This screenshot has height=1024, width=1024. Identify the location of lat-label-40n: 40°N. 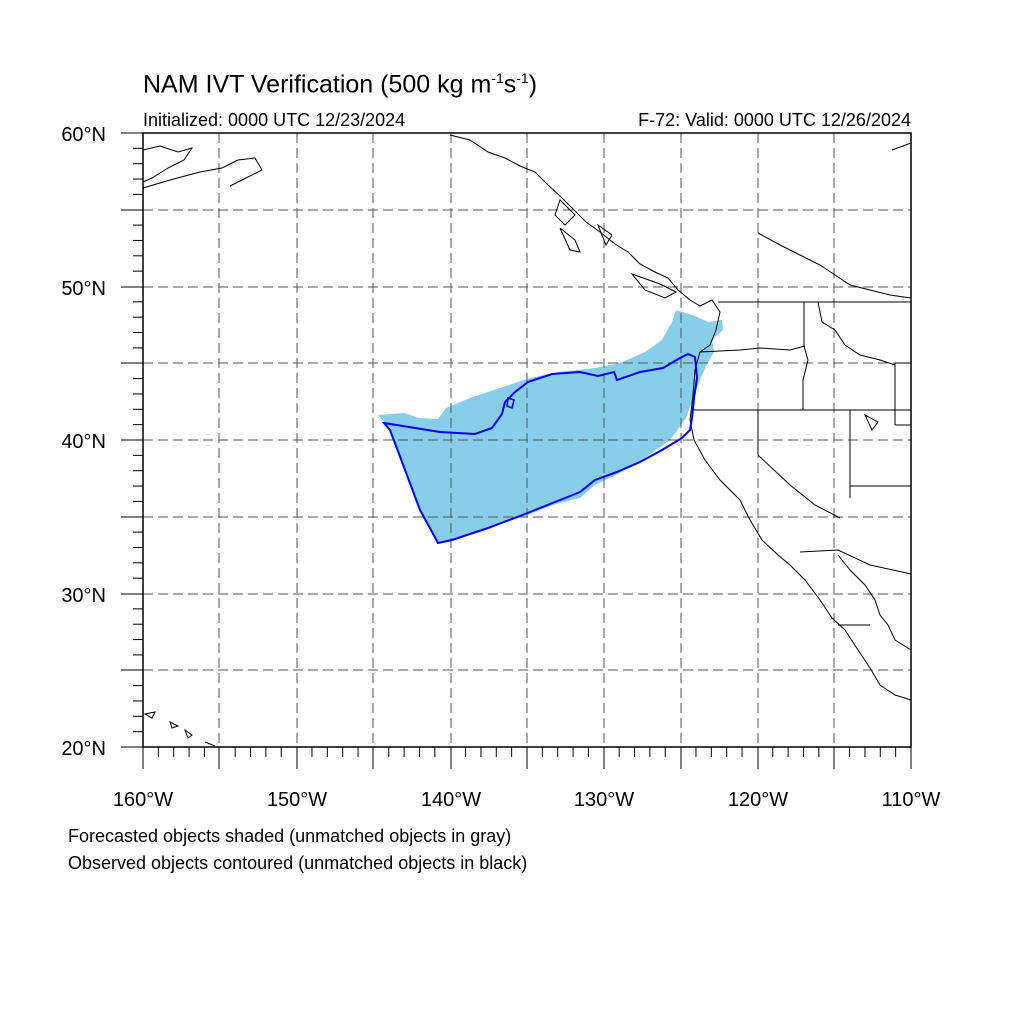
(83, 442).